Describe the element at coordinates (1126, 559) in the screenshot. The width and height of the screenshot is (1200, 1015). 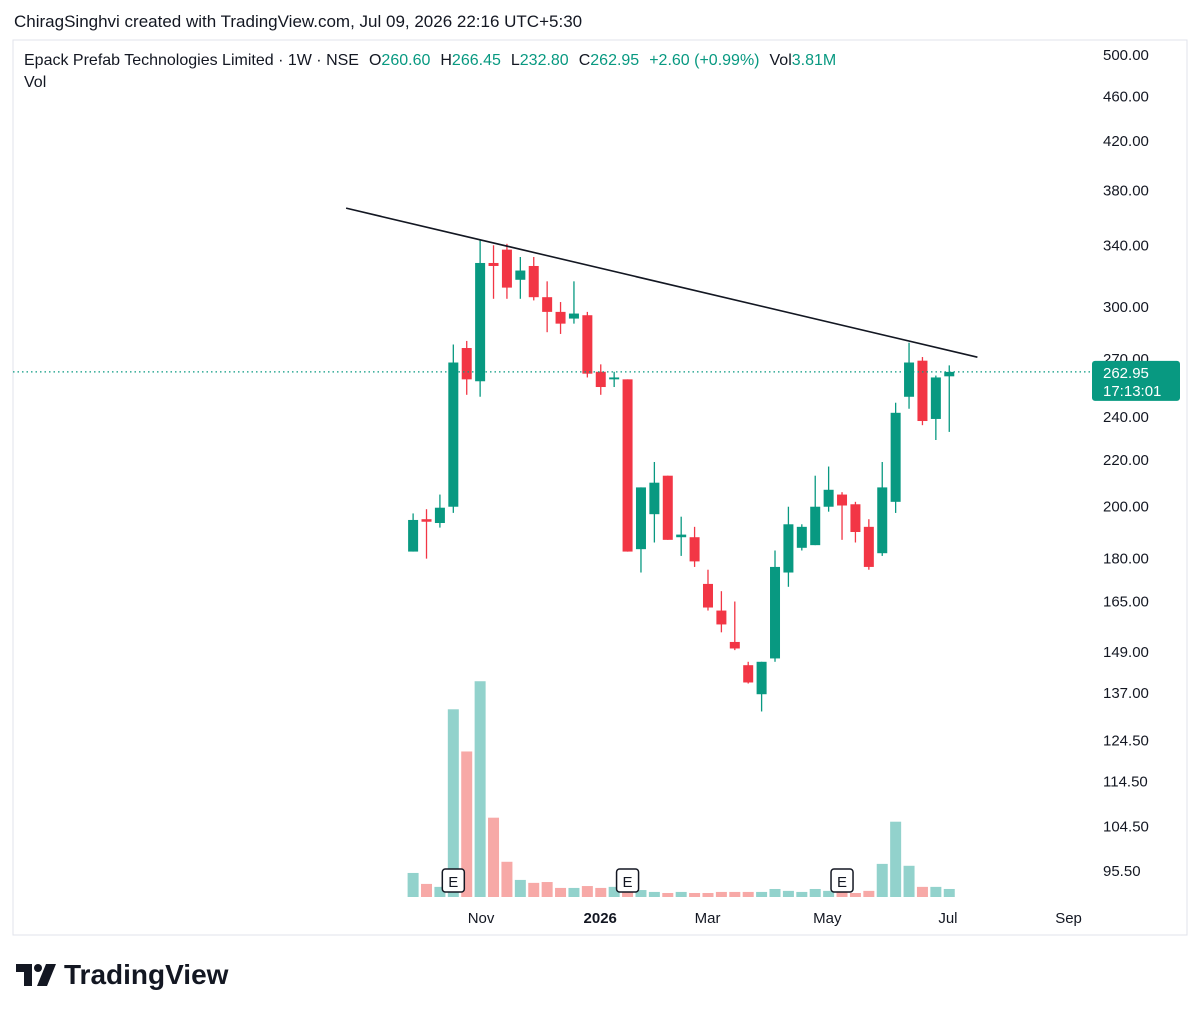
I see `y-tick-label: 180.00` at that location.